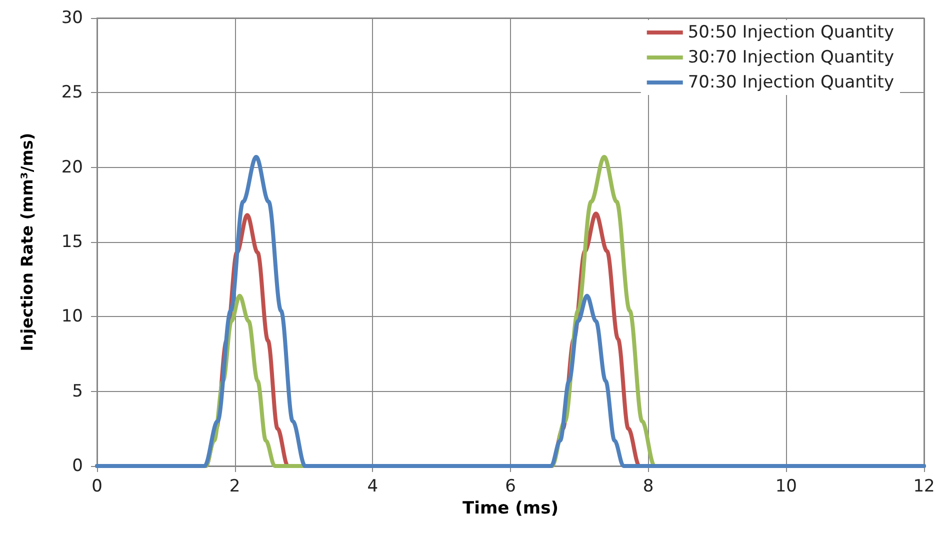 This screenshot has height=556, width=940. What do you see at coordinates (72, 92) in the screenshot?
I see `y-tick-label: 25` at bounding box center [72, 92].